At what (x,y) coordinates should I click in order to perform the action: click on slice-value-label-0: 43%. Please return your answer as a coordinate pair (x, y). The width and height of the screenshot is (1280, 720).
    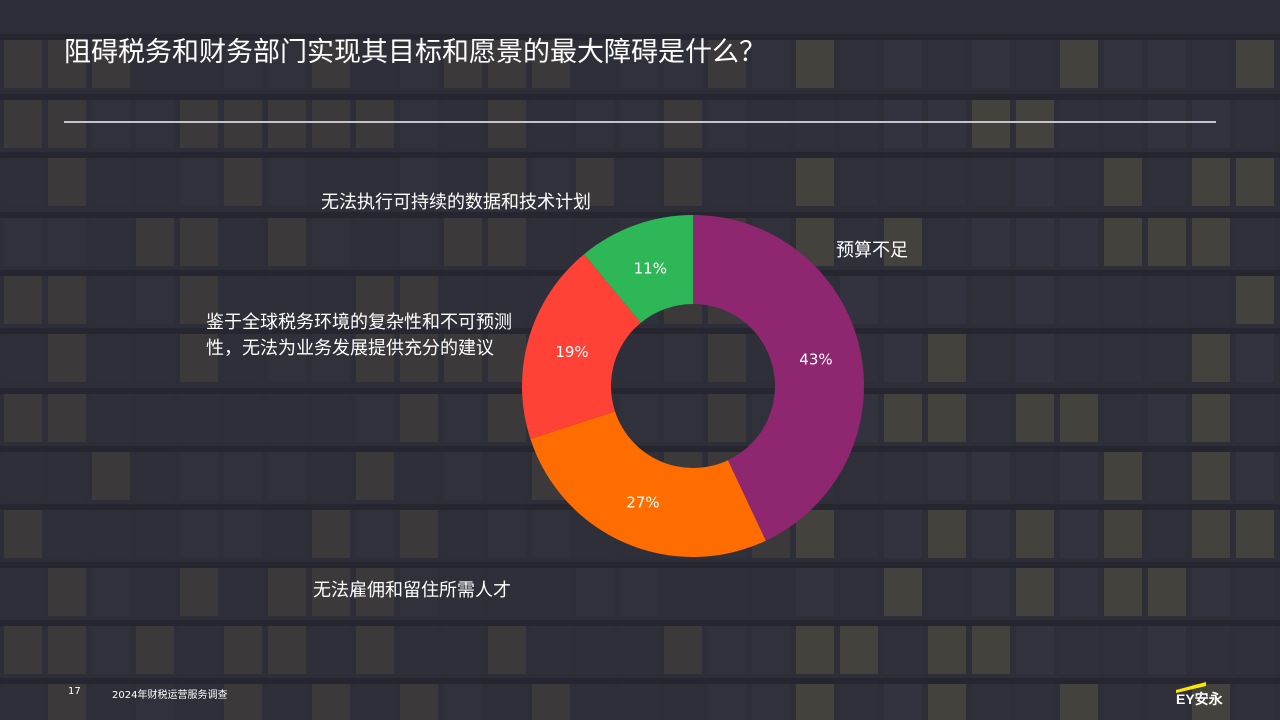
    Looking at the image, I should click on (815, 360).